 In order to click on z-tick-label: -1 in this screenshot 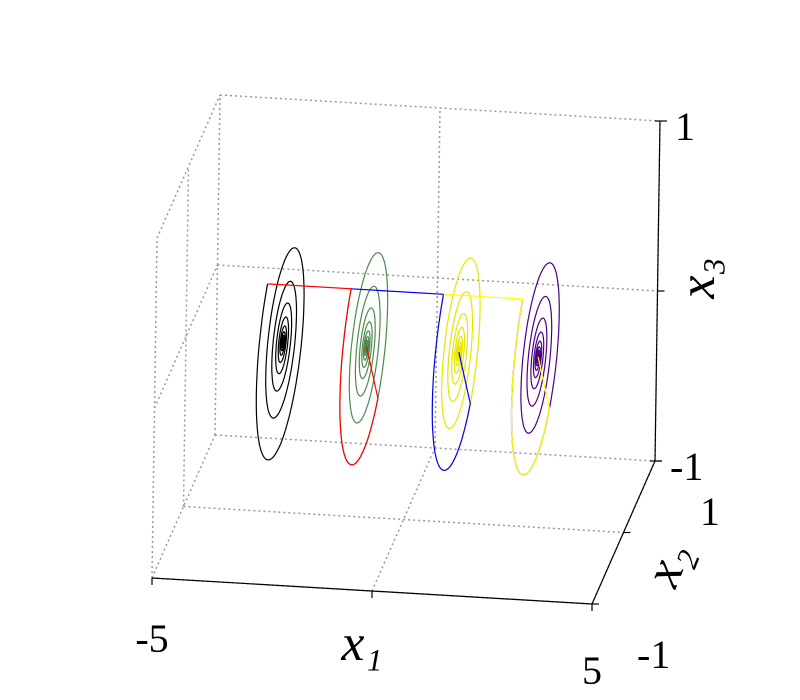, I will do `click(686, 466)`.